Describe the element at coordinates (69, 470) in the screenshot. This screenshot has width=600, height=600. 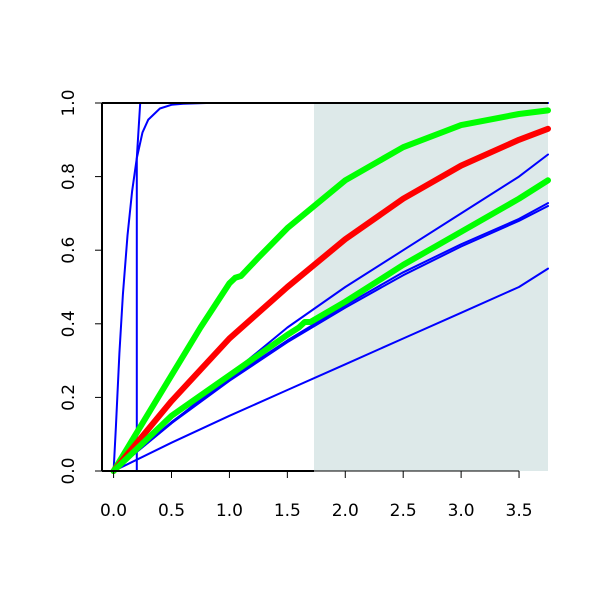
I see `y-tick-label: 0.0` at that location.